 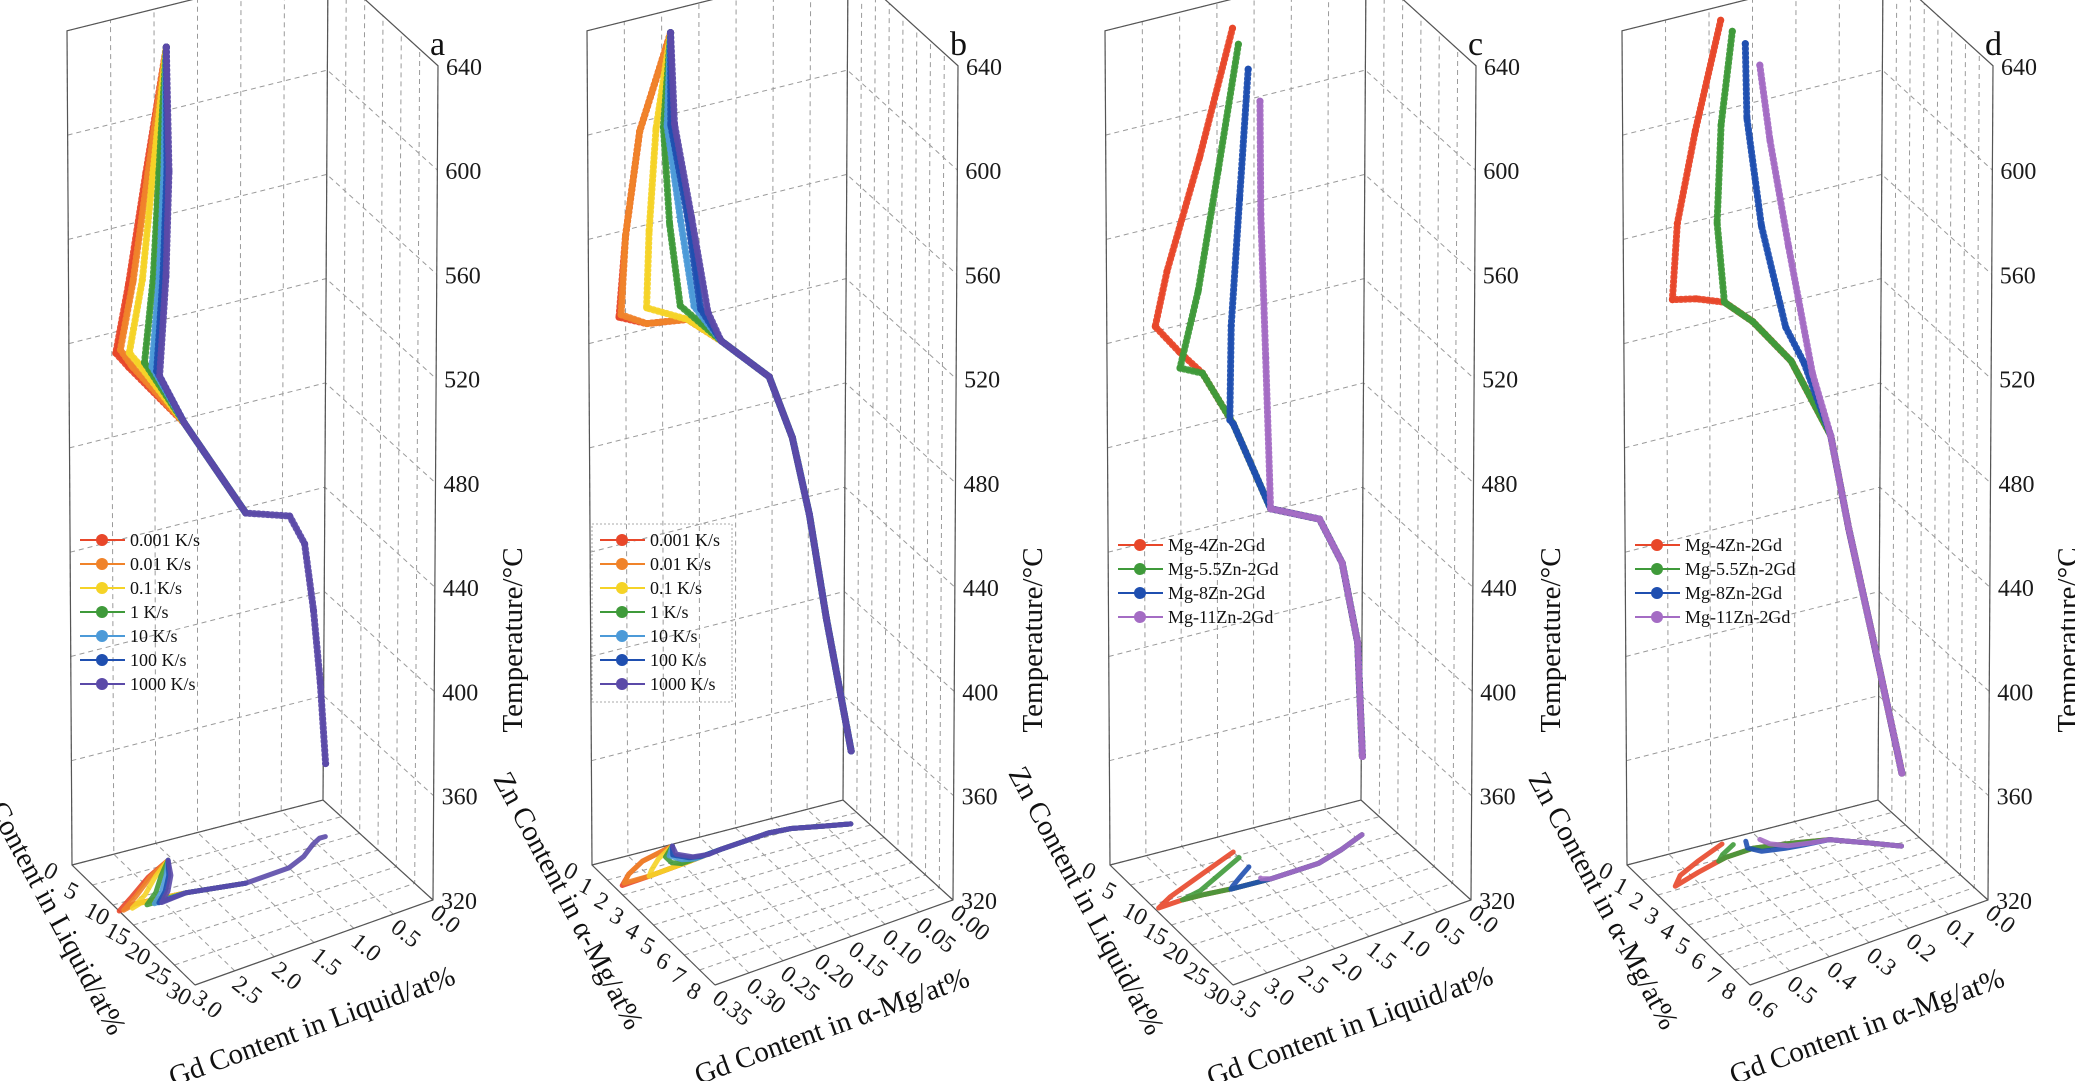 I want to click on zn-axis-title: Zn Content in α-Mg/at%, so click(x=1603, y=901).